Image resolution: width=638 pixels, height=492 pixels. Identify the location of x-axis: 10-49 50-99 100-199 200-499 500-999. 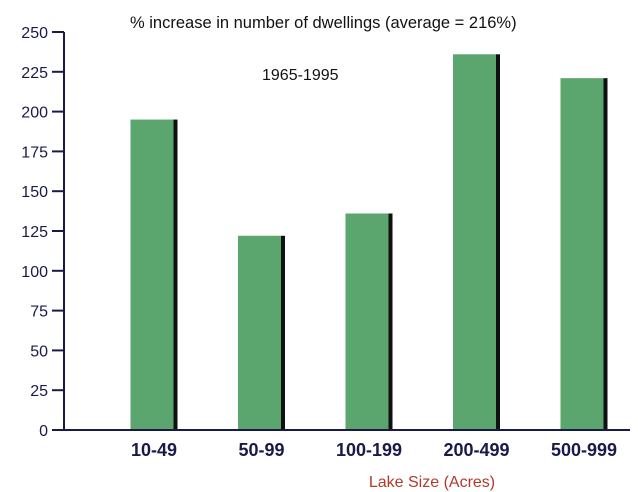
(347, 444).